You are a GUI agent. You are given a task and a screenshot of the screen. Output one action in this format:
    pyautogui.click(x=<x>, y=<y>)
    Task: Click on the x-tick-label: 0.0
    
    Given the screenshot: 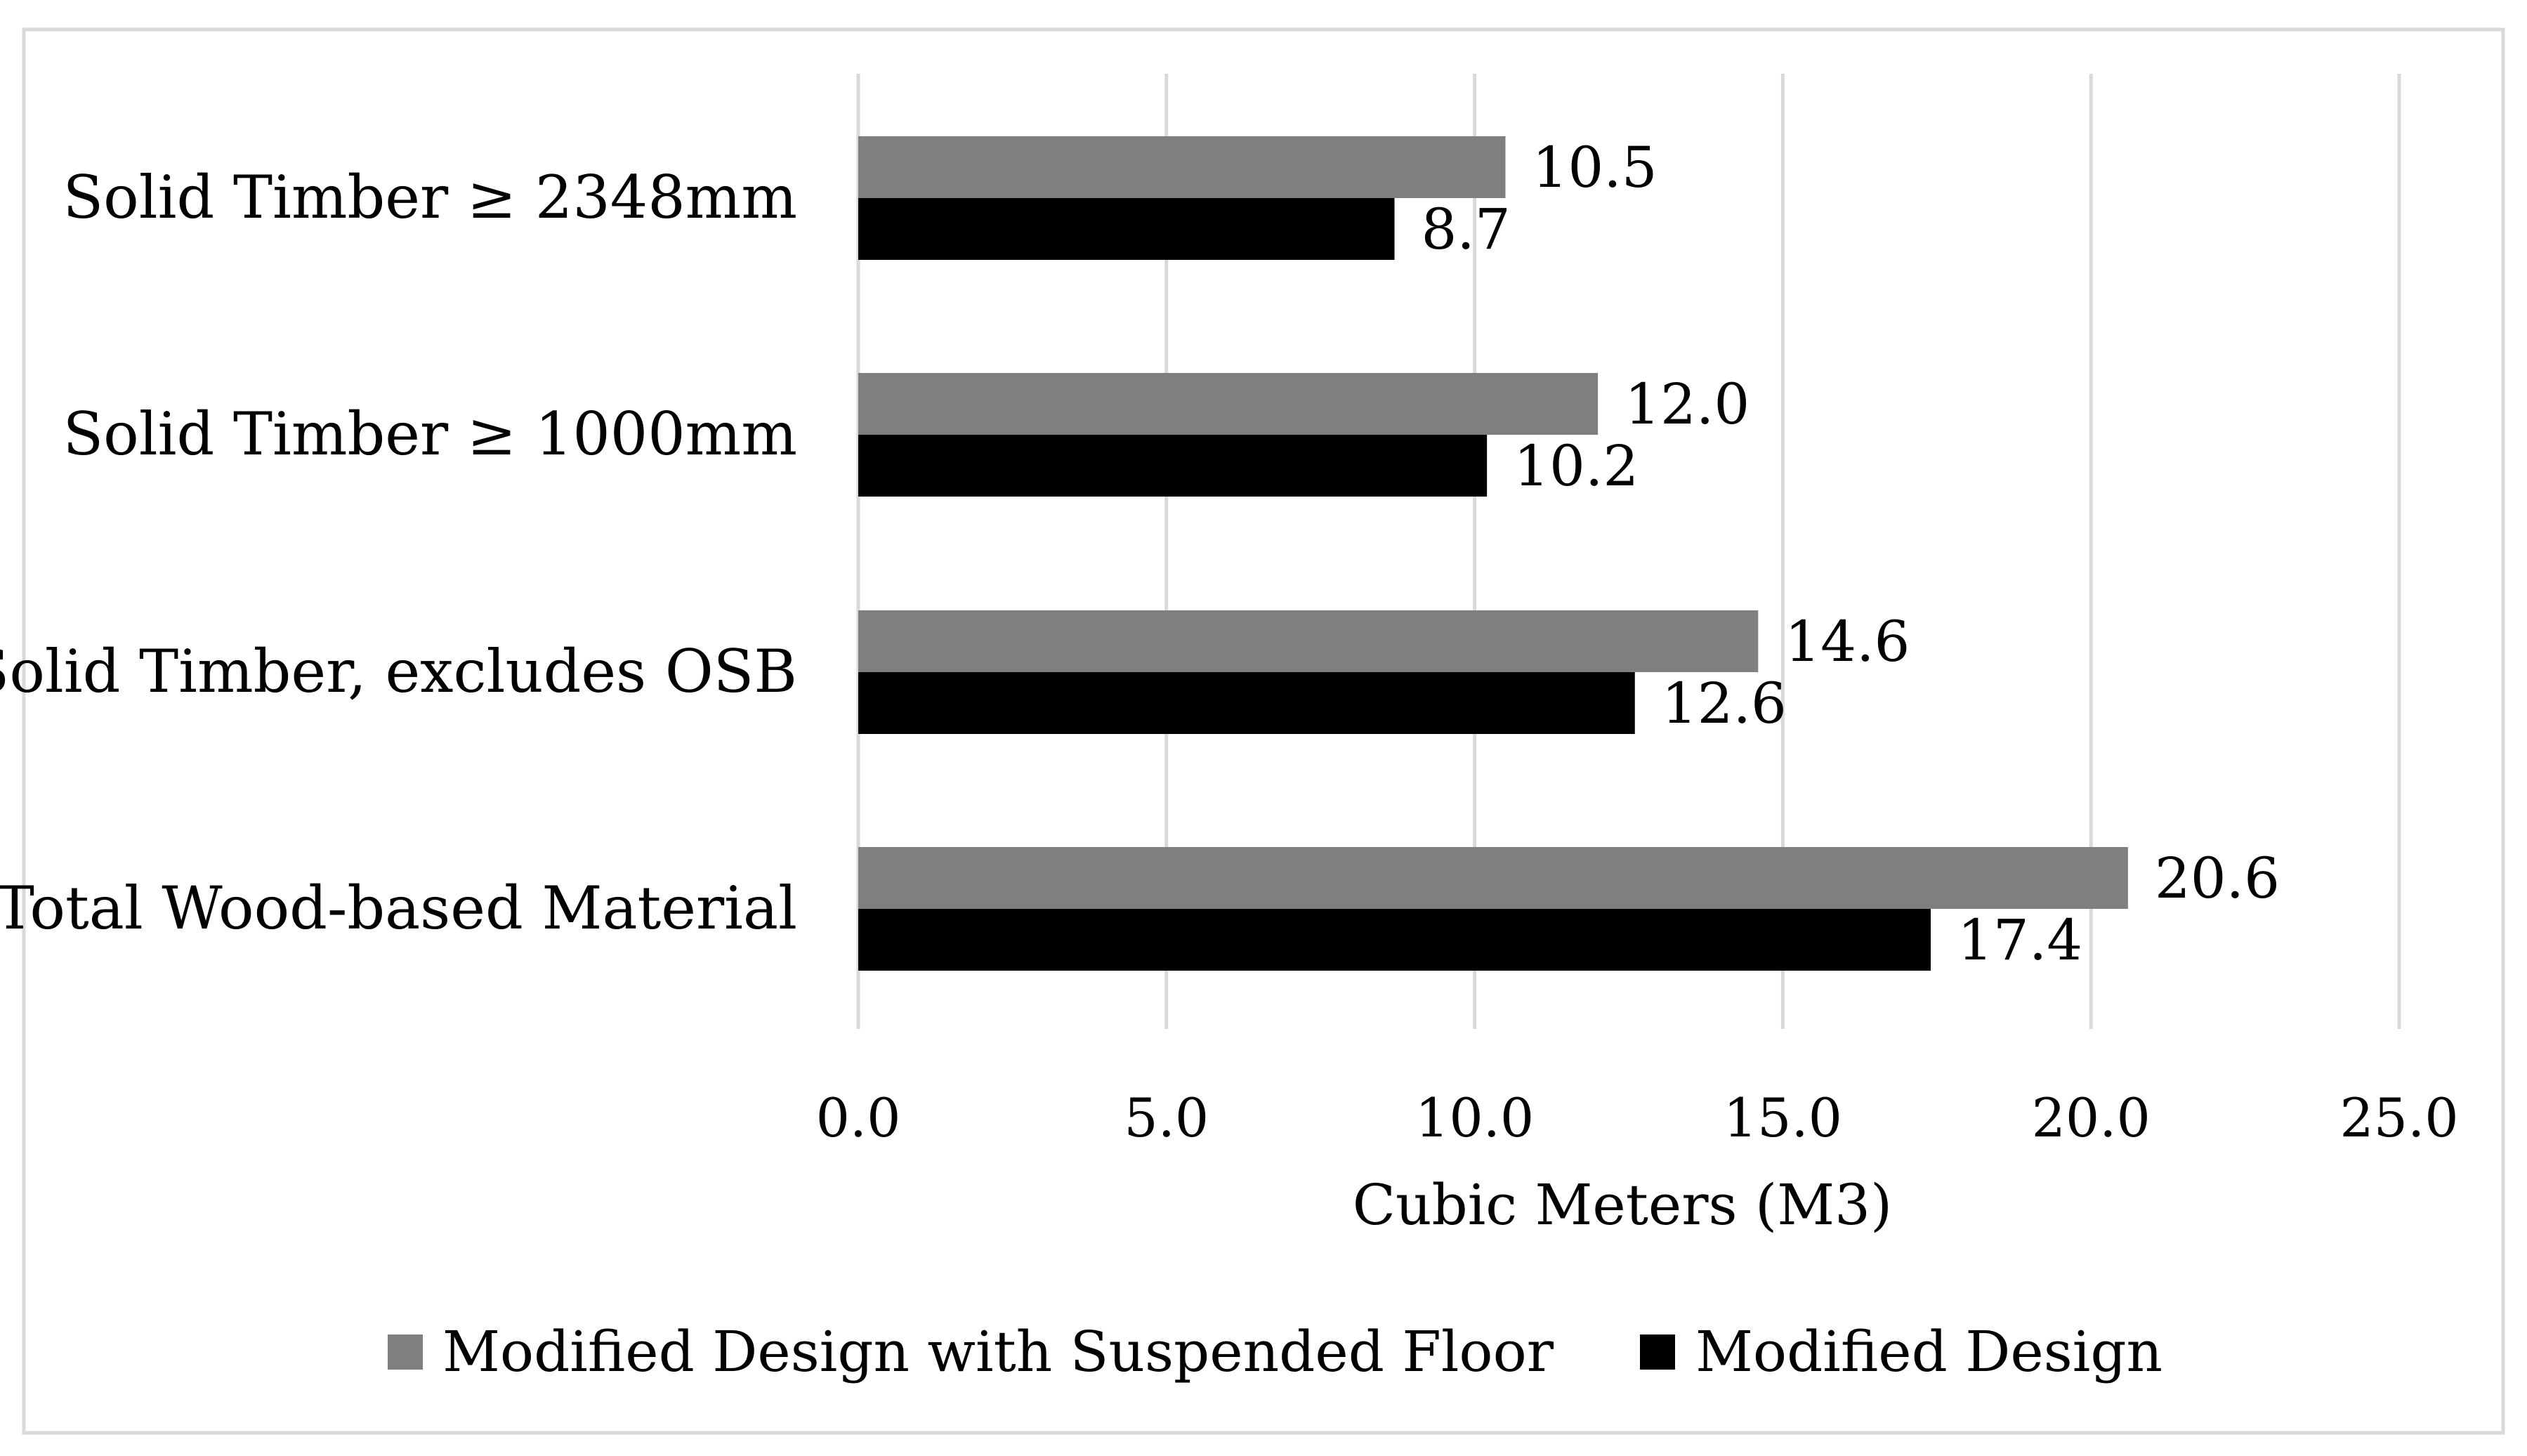 What is the action you would take?
    pyautogui.click(x=858, y=1118)
    